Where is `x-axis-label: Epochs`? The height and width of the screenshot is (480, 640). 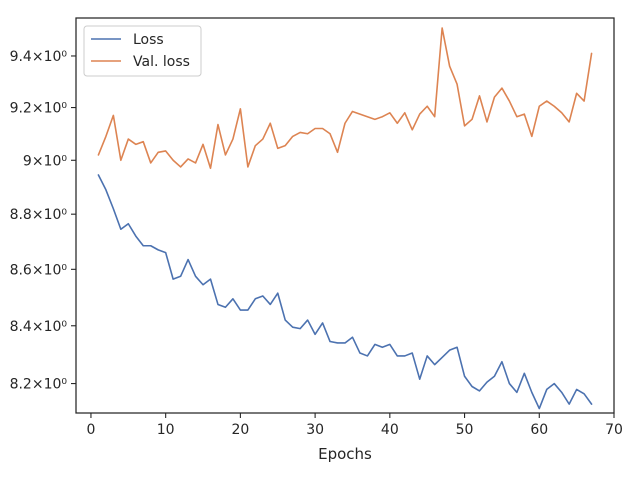
x-axis-label: Epochs is located at coordinates (345, 454).